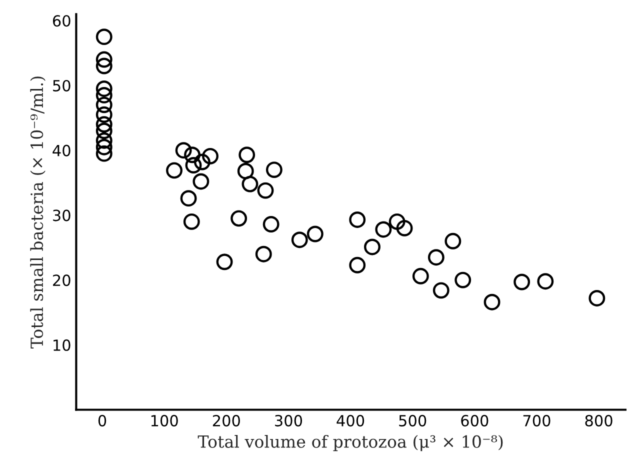 The image size is (635, 471). Describe the element at coordinates (61, 150) in the screenshot. I see `y-tick-label: 40` at that location.